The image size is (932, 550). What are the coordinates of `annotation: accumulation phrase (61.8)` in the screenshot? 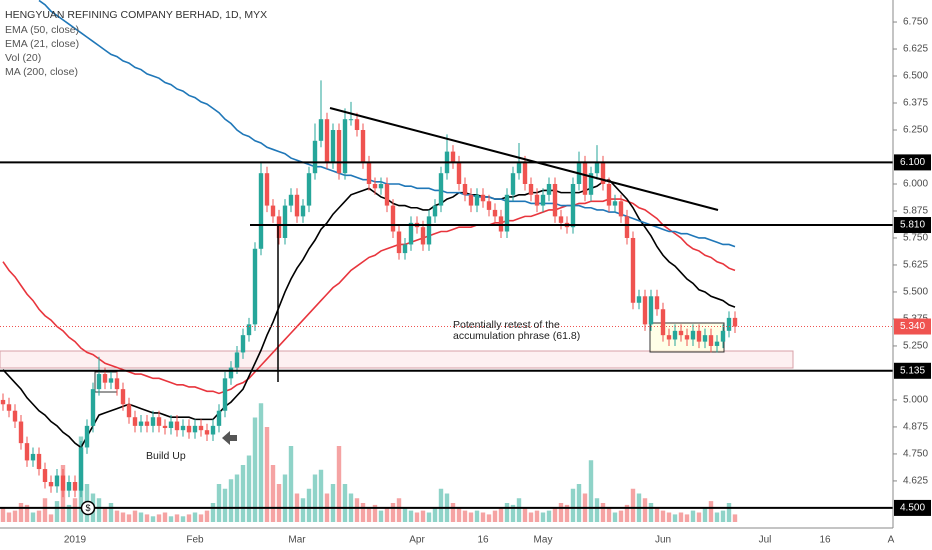 It's located at (516, 336).